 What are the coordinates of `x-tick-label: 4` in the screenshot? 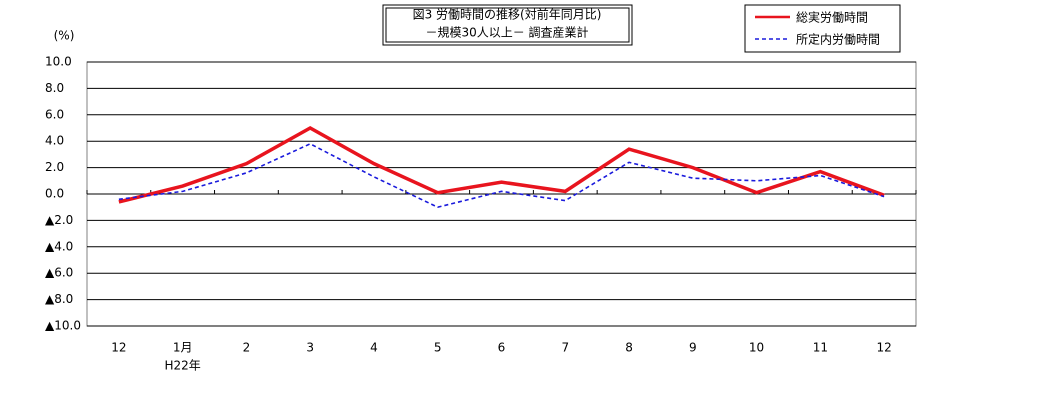 It's located at (374, 348).